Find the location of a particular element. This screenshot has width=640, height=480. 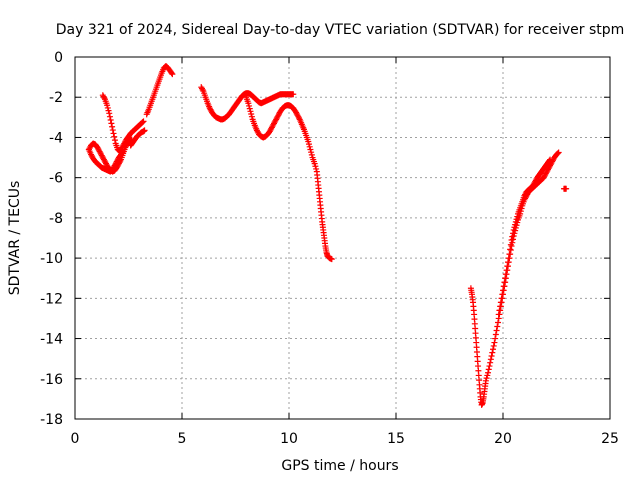

x-tick-label: 25 is located at coordinates (610, 439).